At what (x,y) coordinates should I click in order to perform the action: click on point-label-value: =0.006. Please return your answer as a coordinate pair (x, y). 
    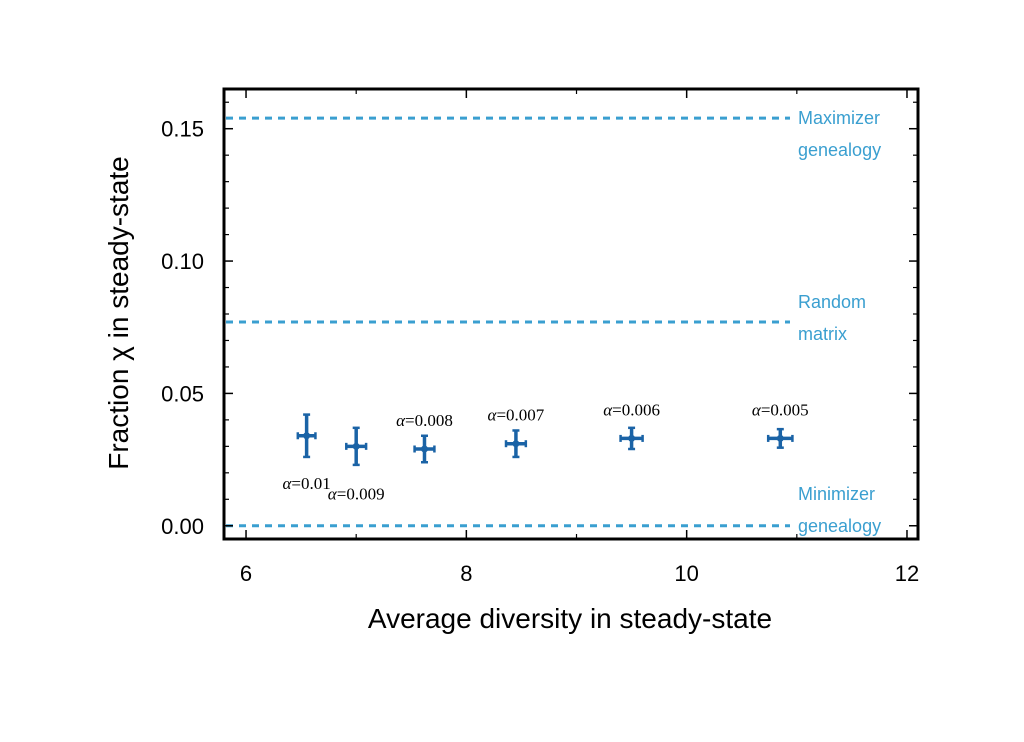
    Looking at the image, I should click on (636, 409).